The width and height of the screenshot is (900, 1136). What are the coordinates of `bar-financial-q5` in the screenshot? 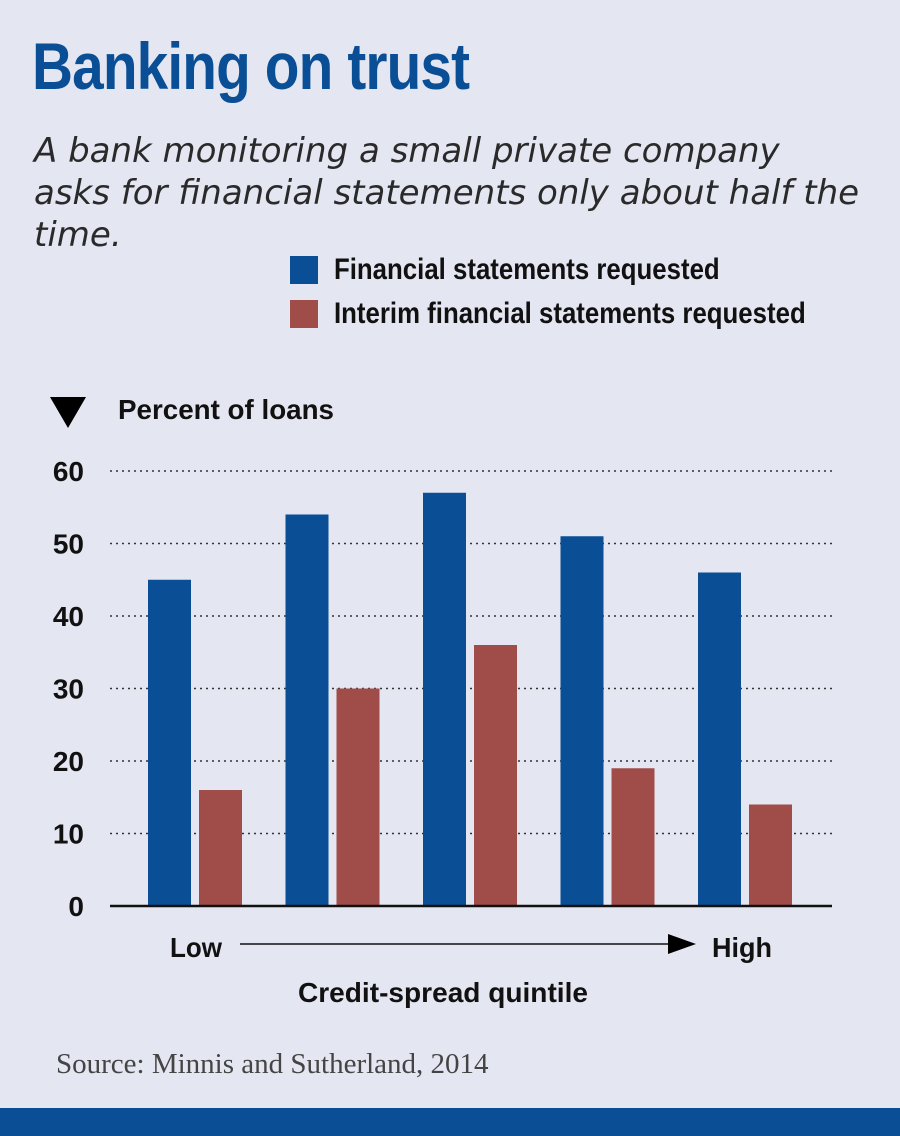 It's located at (719, 739).